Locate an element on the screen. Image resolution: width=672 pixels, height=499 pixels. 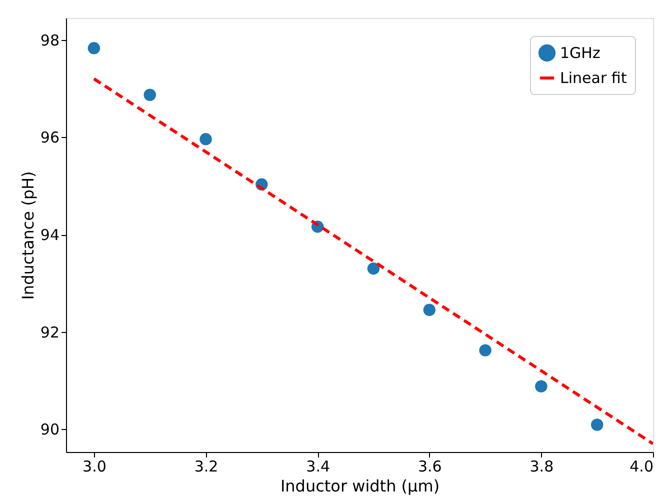
x-tick-label: 3.4 is located at coordinates (318, 467).